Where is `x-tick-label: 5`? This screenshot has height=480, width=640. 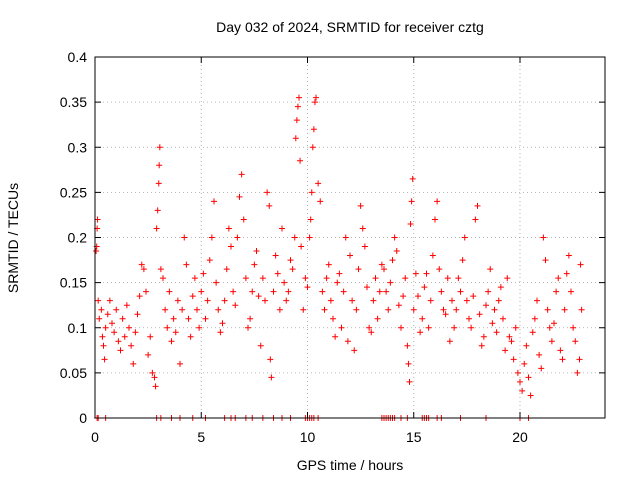 x-tick-label: 5 is located at coordinates (201, 437).